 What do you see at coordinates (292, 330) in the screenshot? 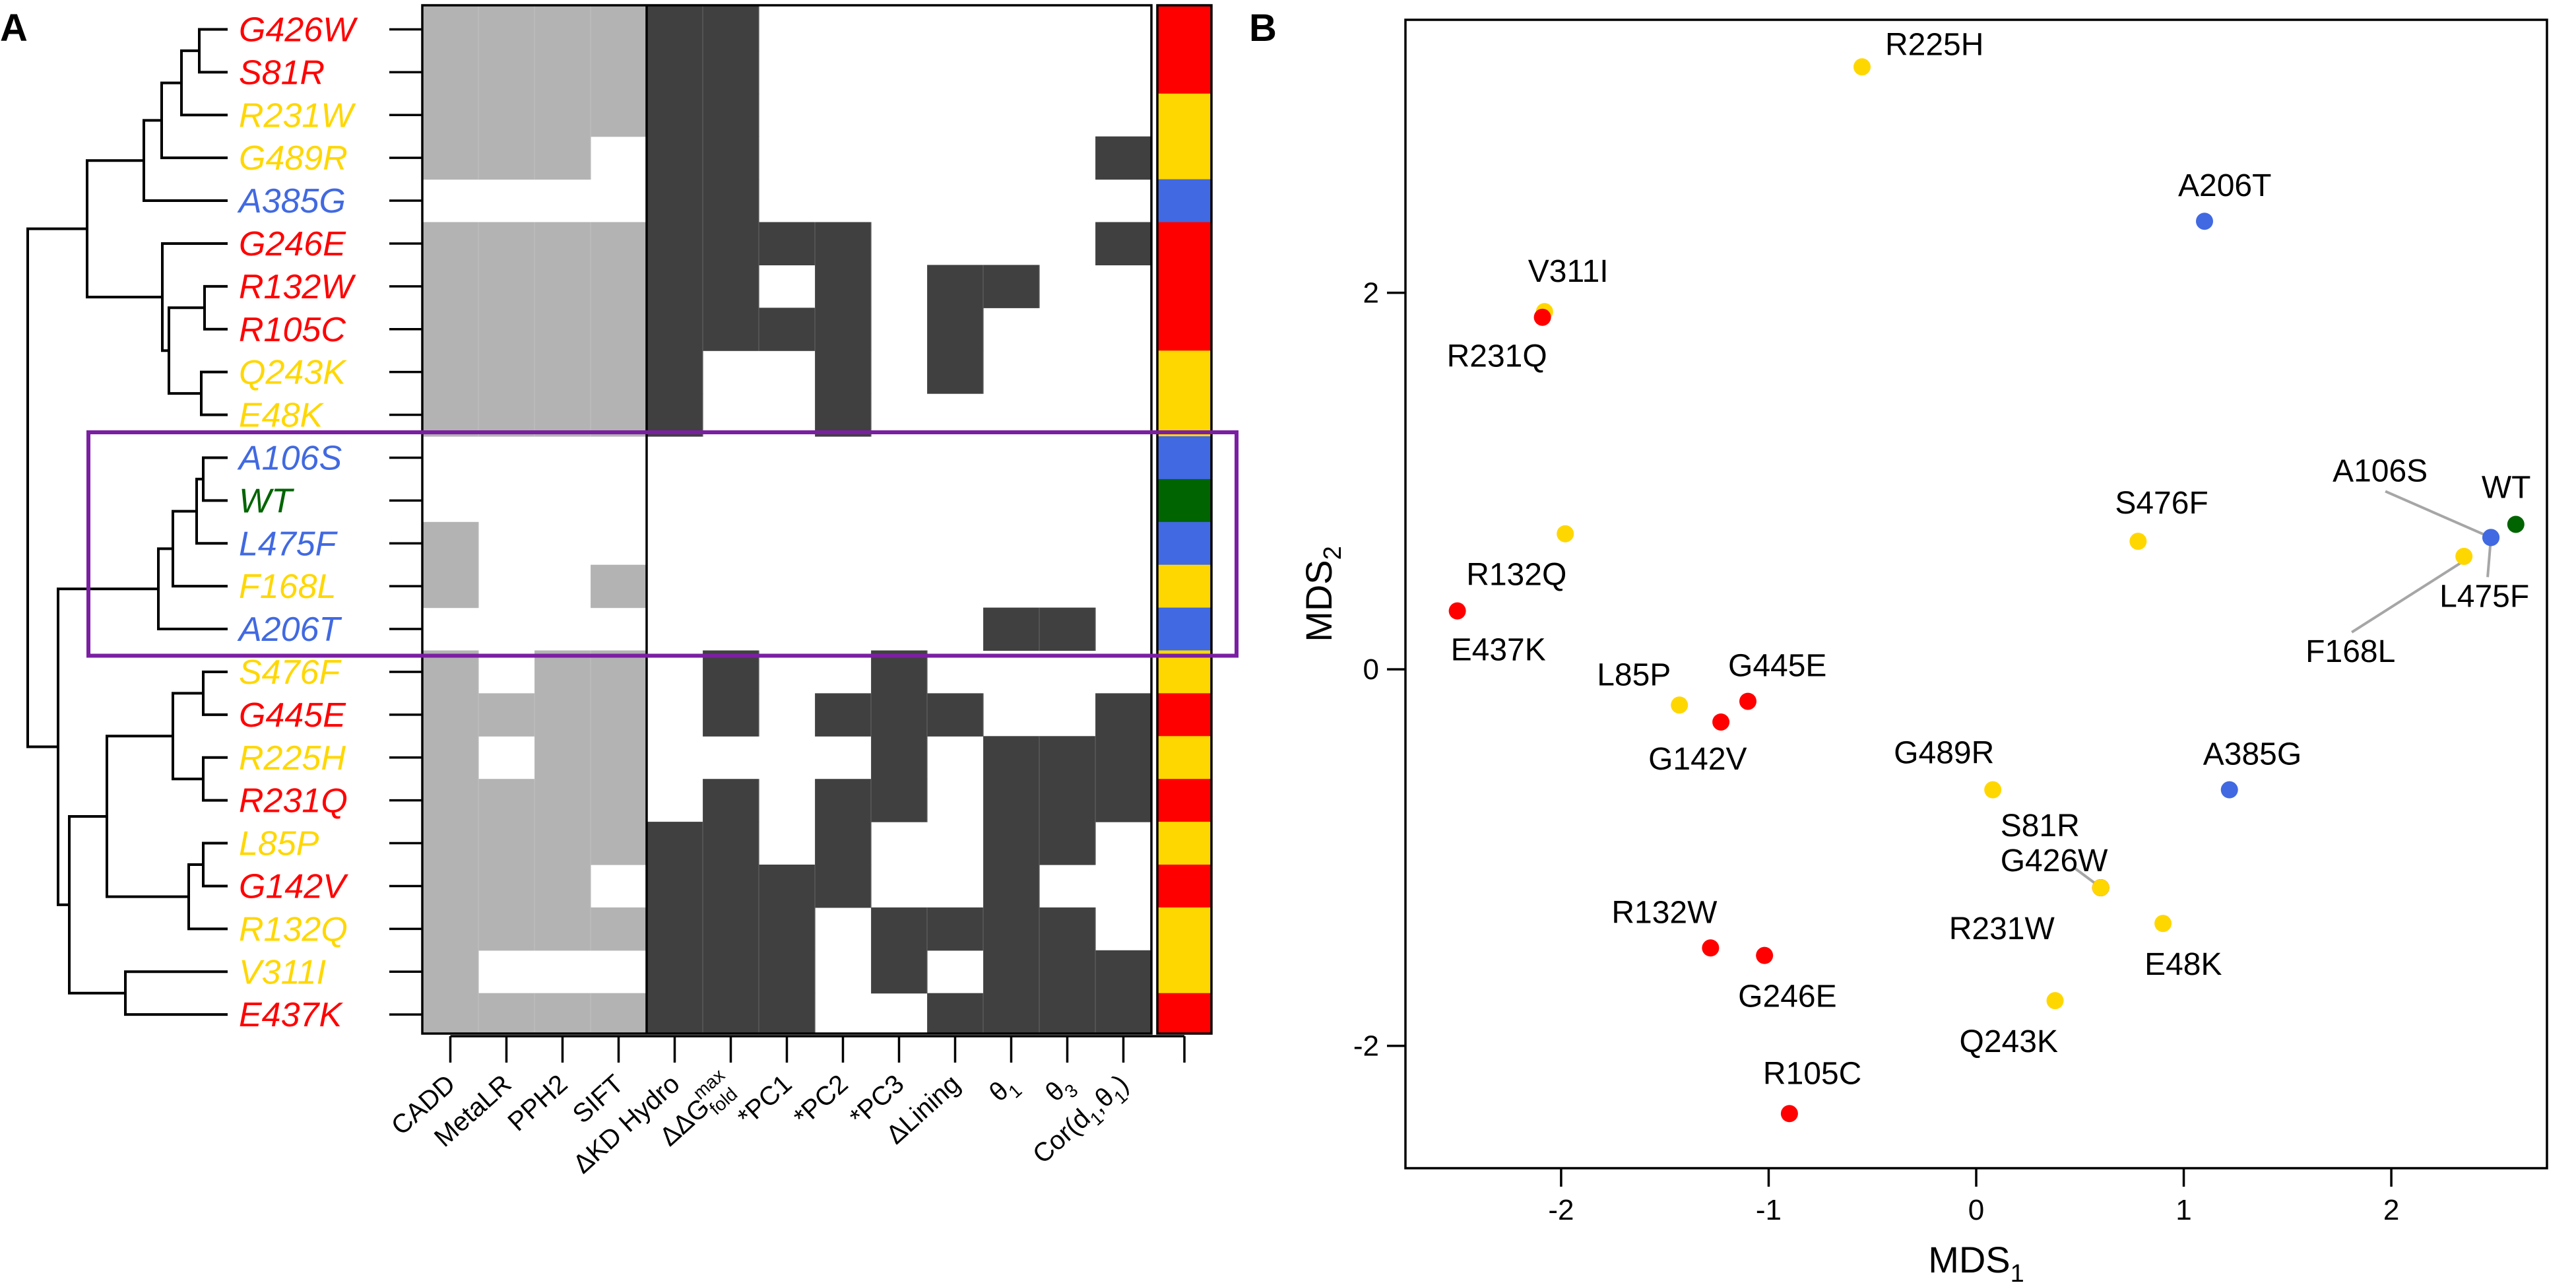
I see `row-label: R105C` at bounding box center [292, 330].